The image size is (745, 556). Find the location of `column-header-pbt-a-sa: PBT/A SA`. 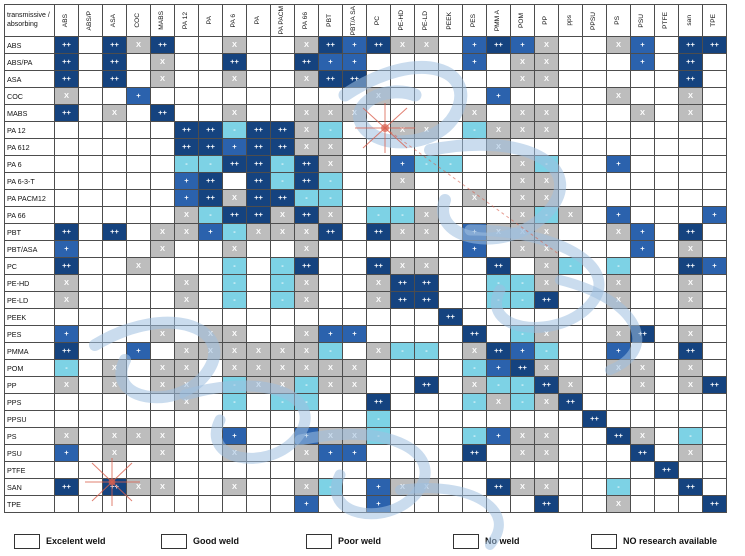

column-header-pbt-a-sa: PBT/A SA is located at coordinates (354, 20).